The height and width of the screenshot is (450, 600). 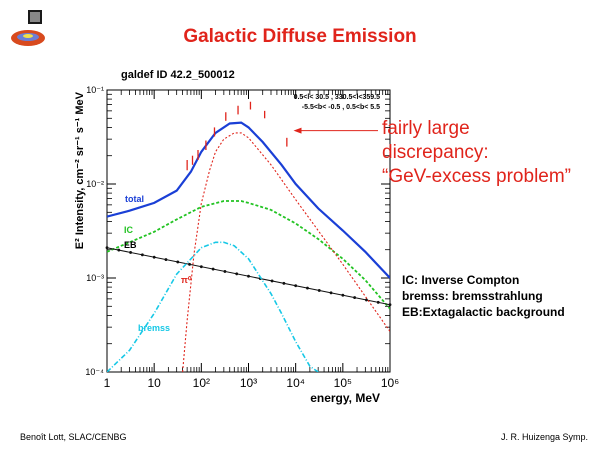 I want to click on series-line-ic, so click(x=248, y=255).